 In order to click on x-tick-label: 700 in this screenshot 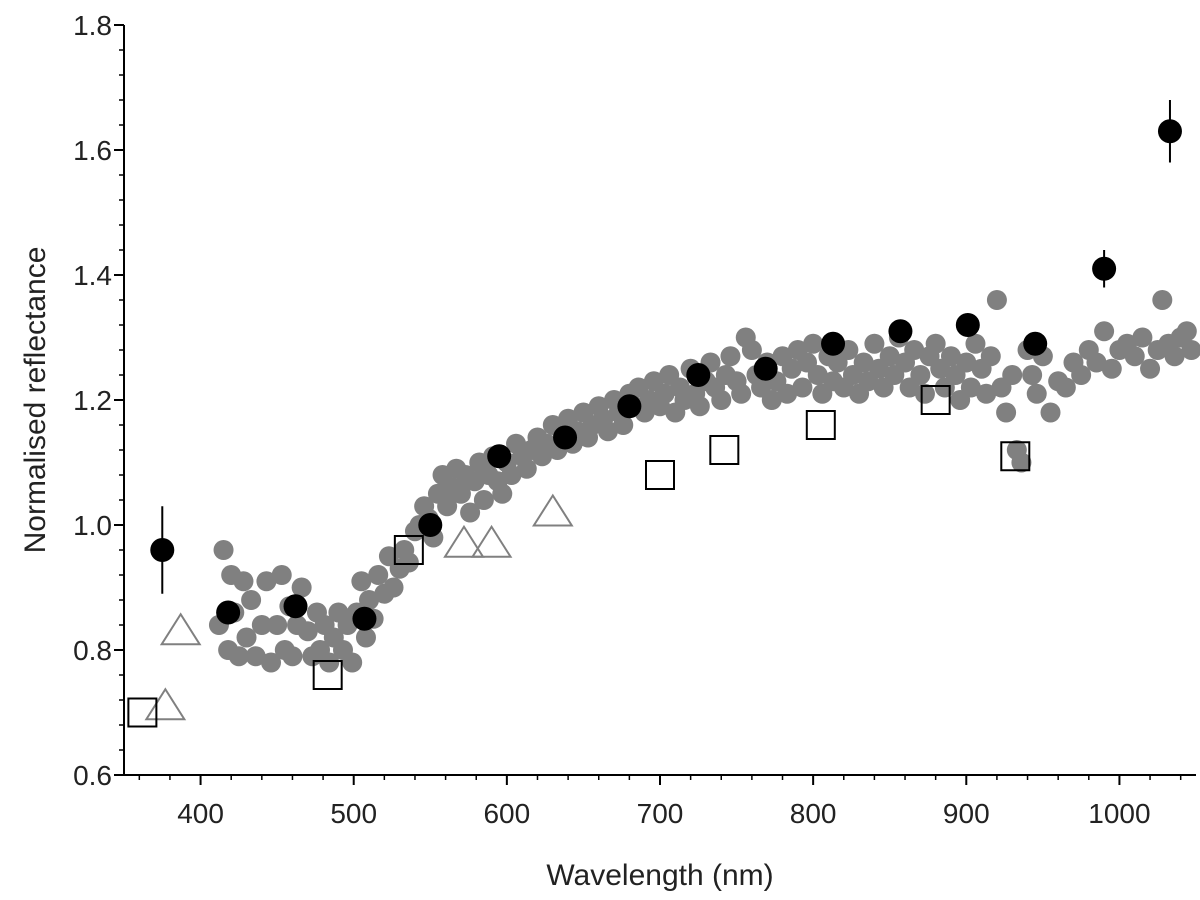, I will do `click(660, 813)`.